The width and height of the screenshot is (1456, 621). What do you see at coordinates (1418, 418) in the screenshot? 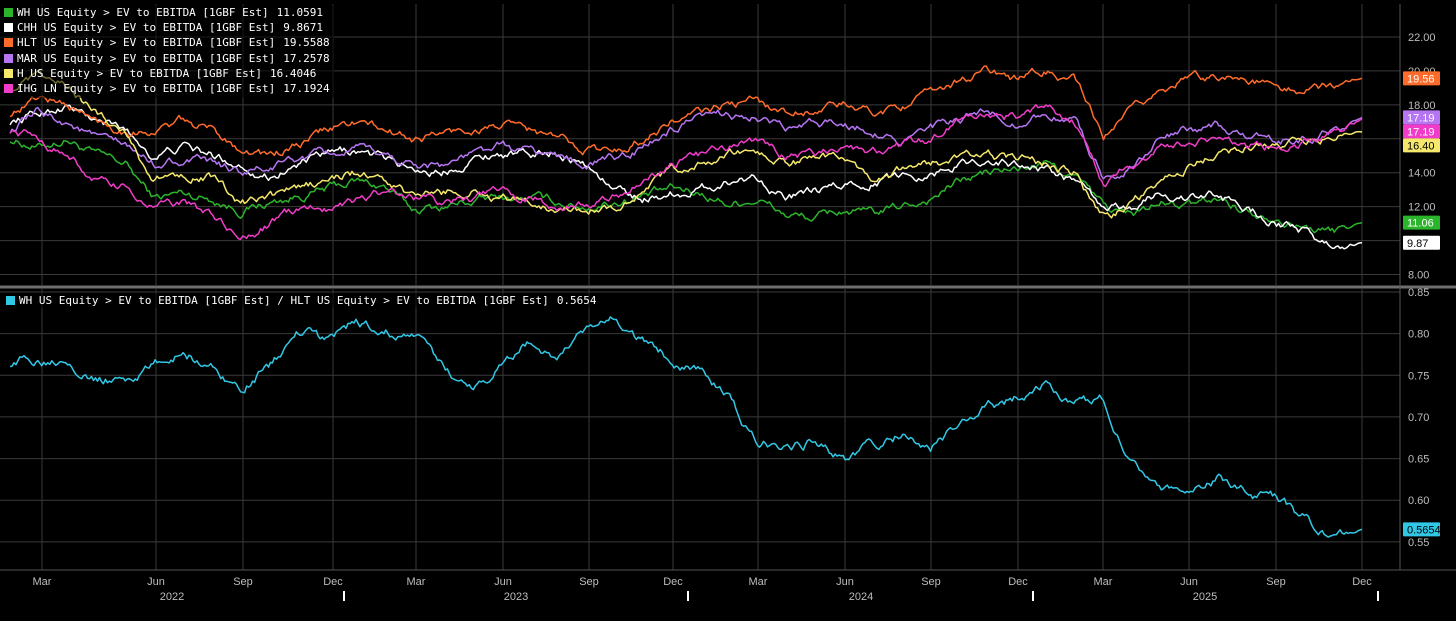
I see `y-tick-label: 0.70` at bounding box center [1418, 418].